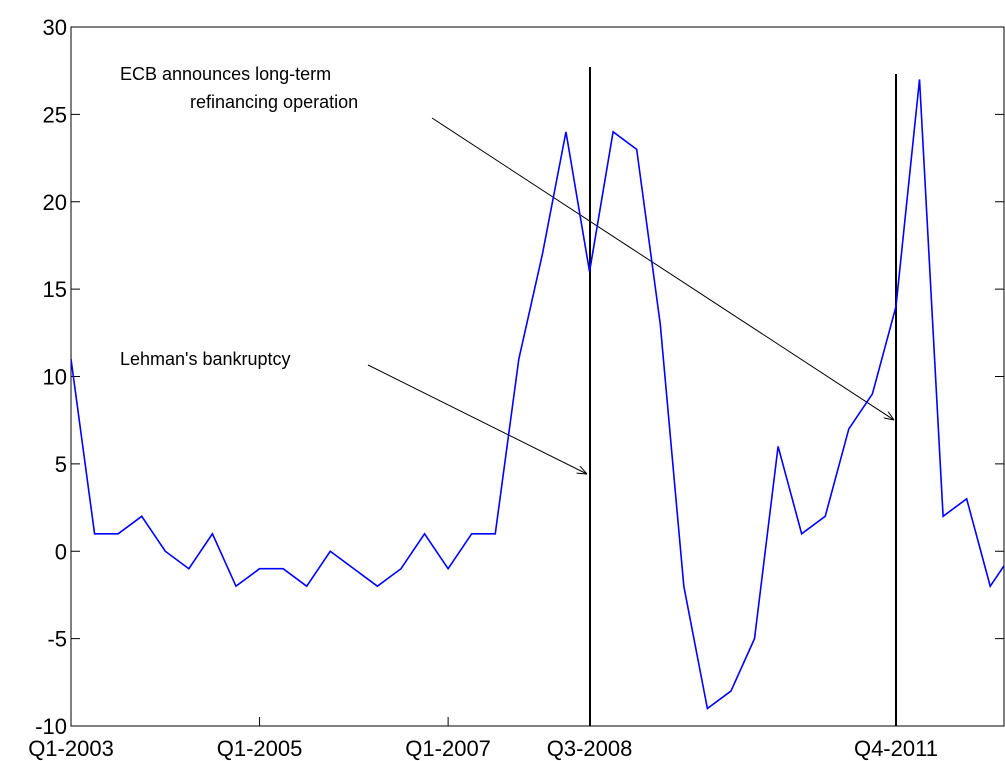 The image size is (1005, 761). I want to click on x-tick-label: Q1-2007, so click(448, 748).